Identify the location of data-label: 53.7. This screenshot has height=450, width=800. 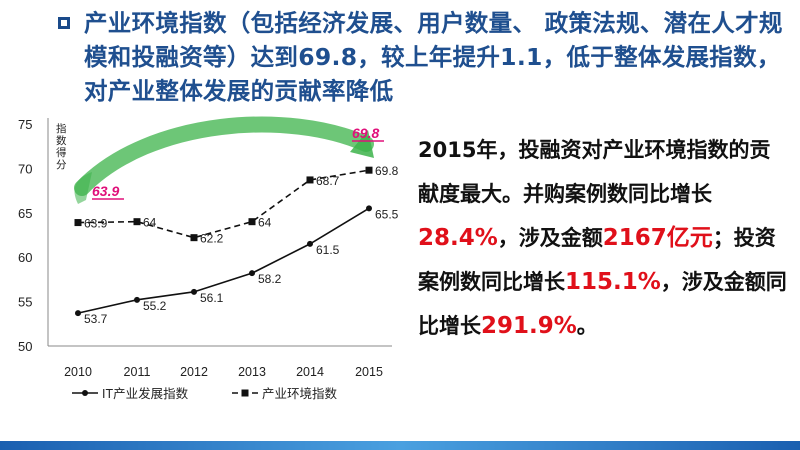
(96, 319).